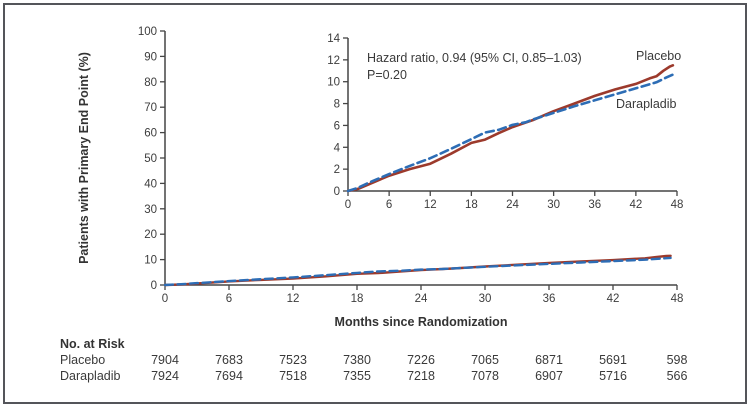  Describe the element at coordinates (293, 376) in the screenshot. I see `risk-value: 7518` at that location.